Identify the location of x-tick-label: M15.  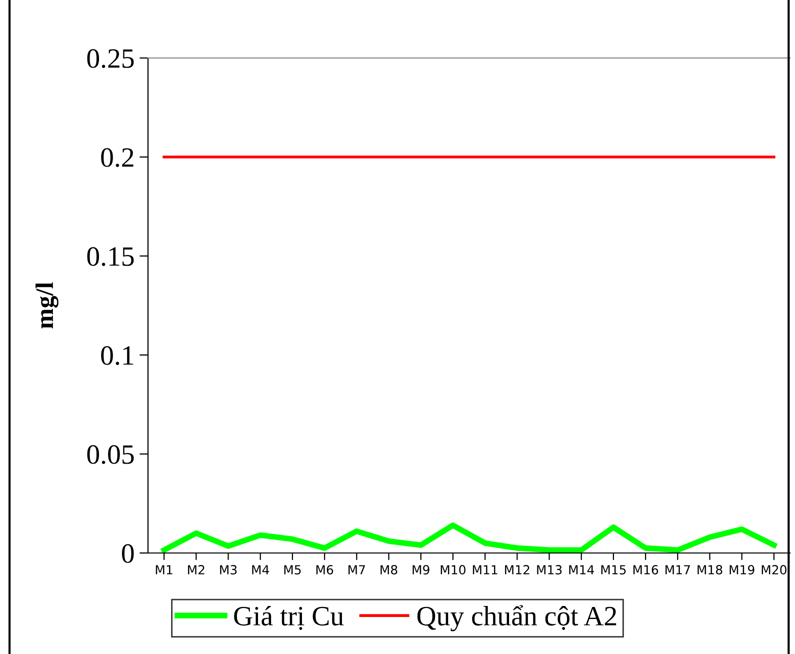
(613, 569).